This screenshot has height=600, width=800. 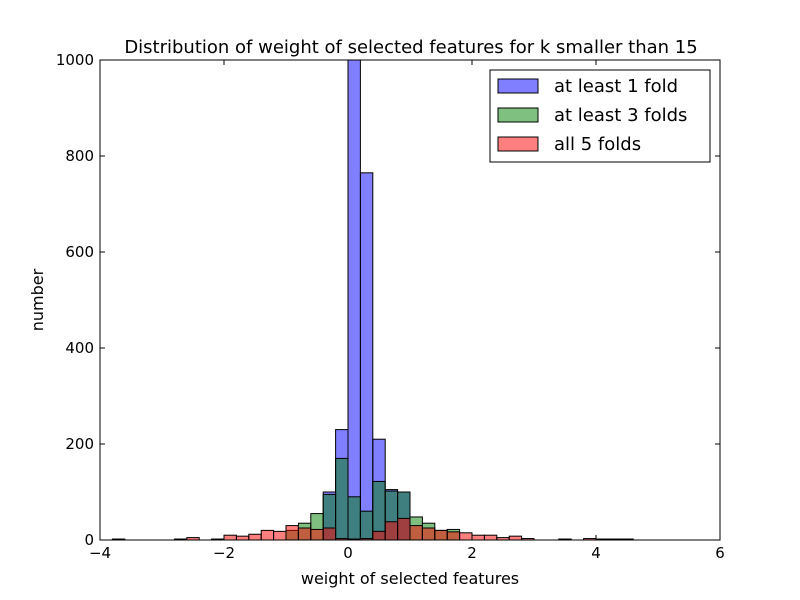 What do you see at coordinates (224, 553) in the screenshot?
I see `x-tick-label: −2` at bounding box center [224, 553].